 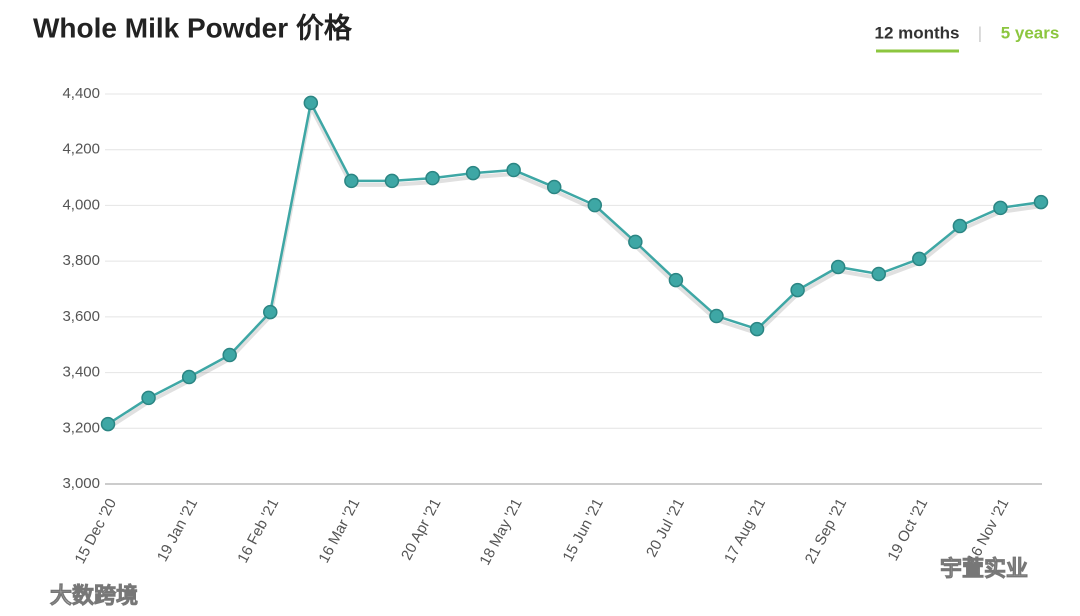 I want to click on y-tick-label: 3,800, so click(x=81, y=260).